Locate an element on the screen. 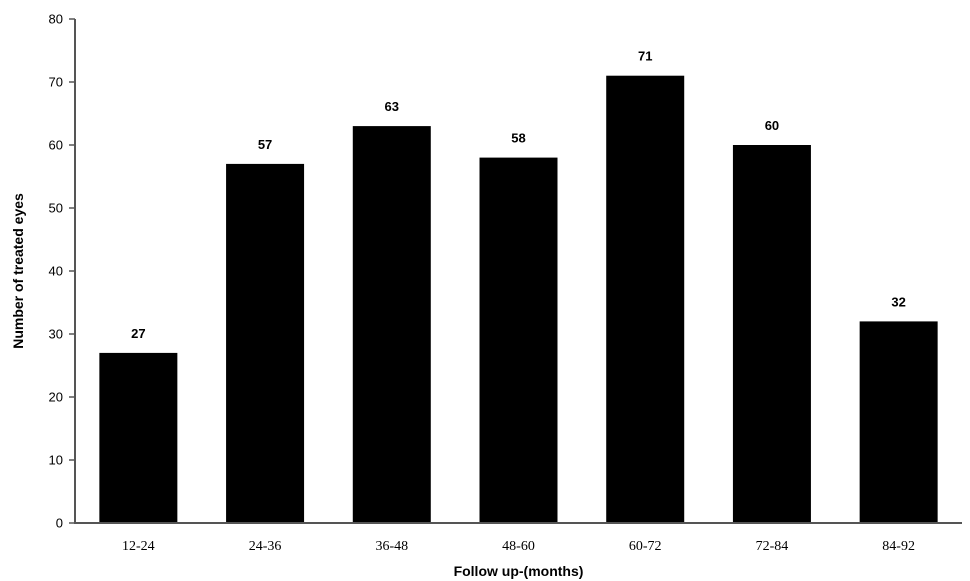 The image size is (970, 581). x-tick-label: 72-84 is located at coordinates (772, 546).